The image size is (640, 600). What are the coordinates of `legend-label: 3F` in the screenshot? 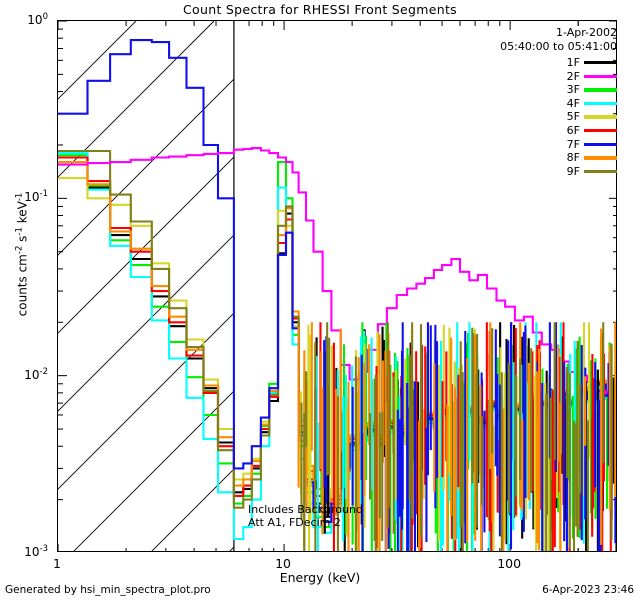 It's located at (573, 90).